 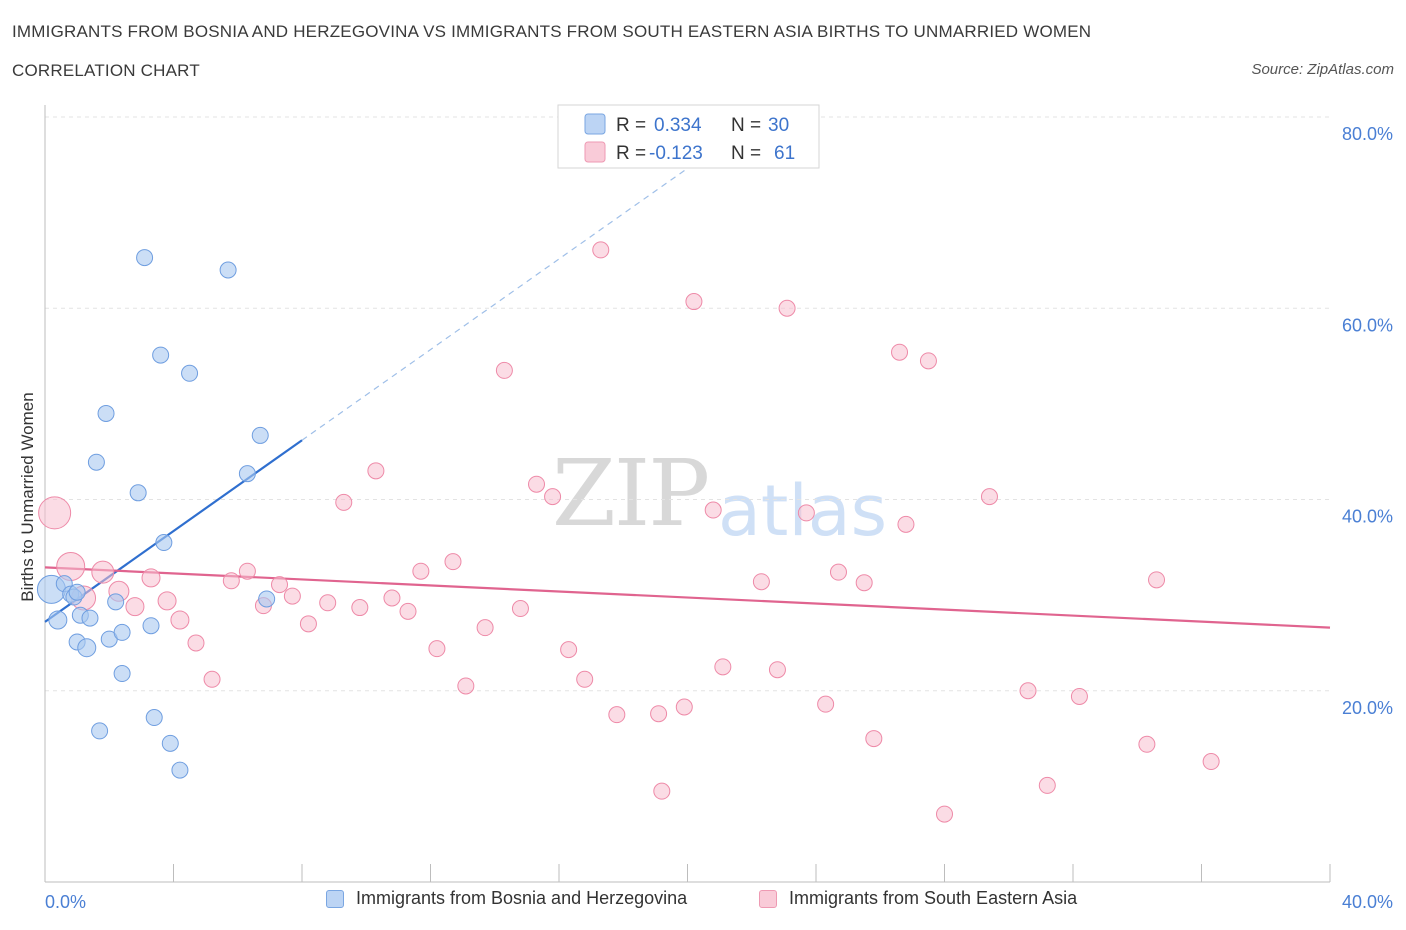 What do you see at coordinates (784, 153) in the screenshot?
I see `legend-n-value-2: 61` at bounding box center [784, 153].